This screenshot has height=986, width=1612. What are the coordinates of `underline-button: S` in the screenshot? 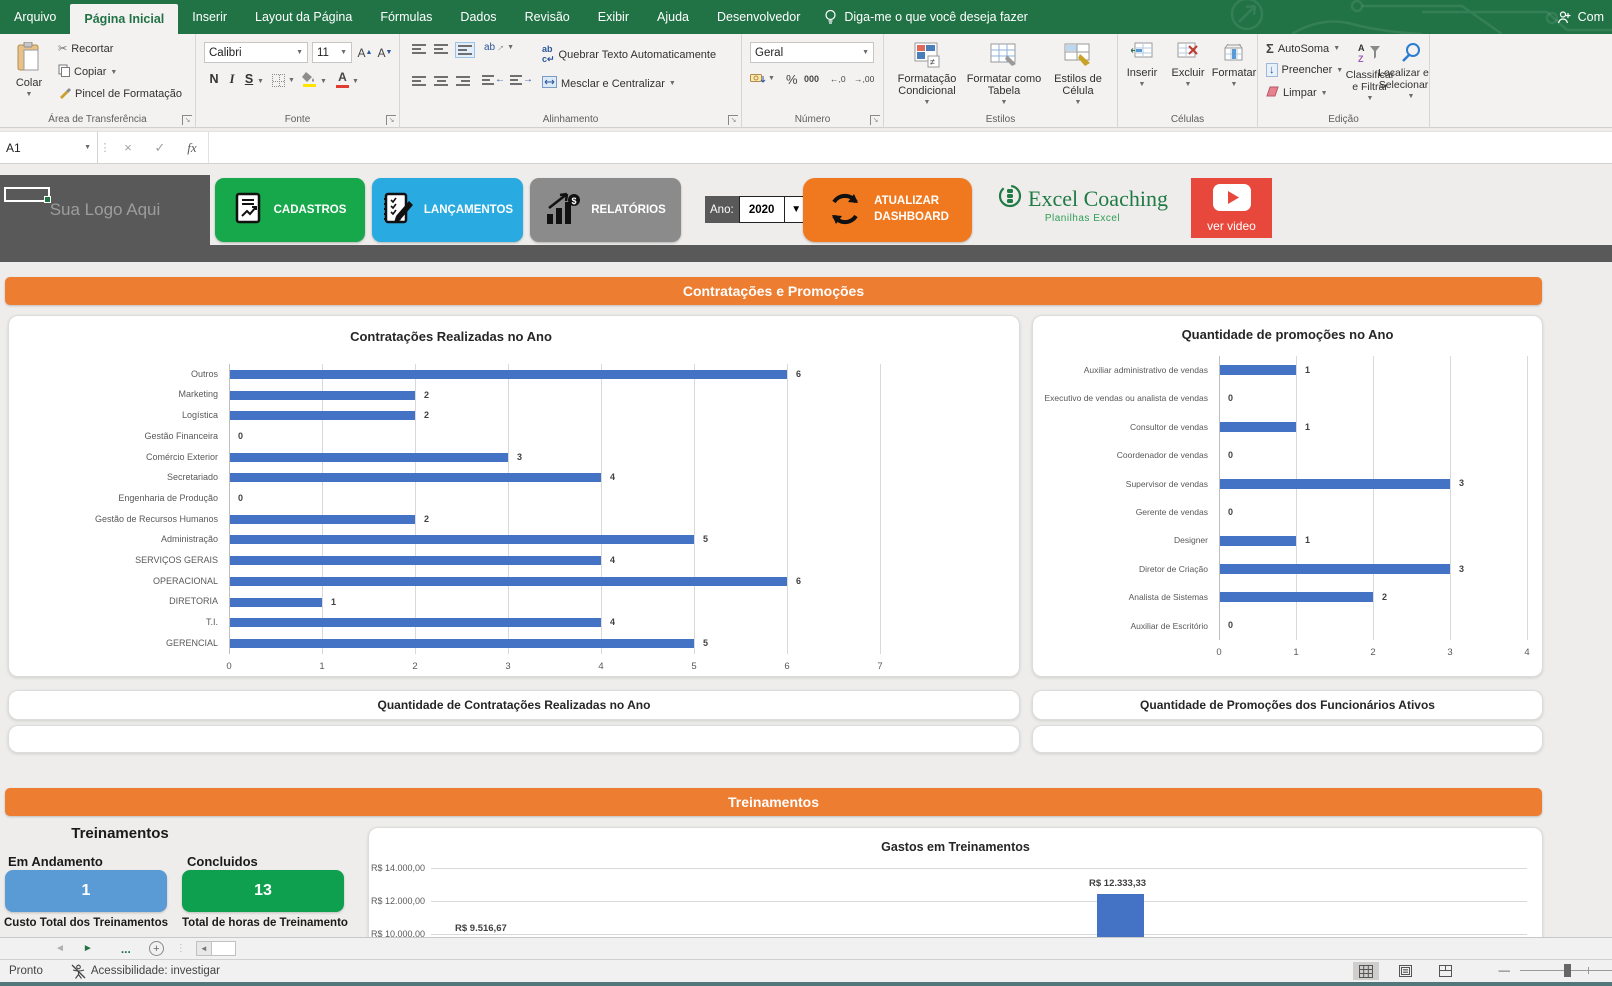 It's located at (249, 79).